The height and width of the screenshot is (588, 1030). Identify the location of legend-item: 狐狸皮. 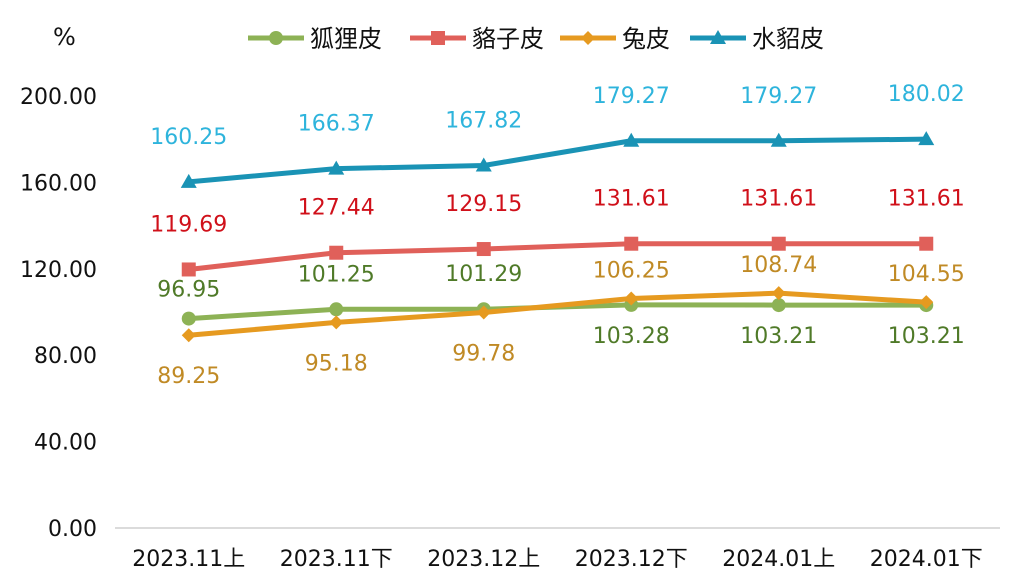
(315, 39).